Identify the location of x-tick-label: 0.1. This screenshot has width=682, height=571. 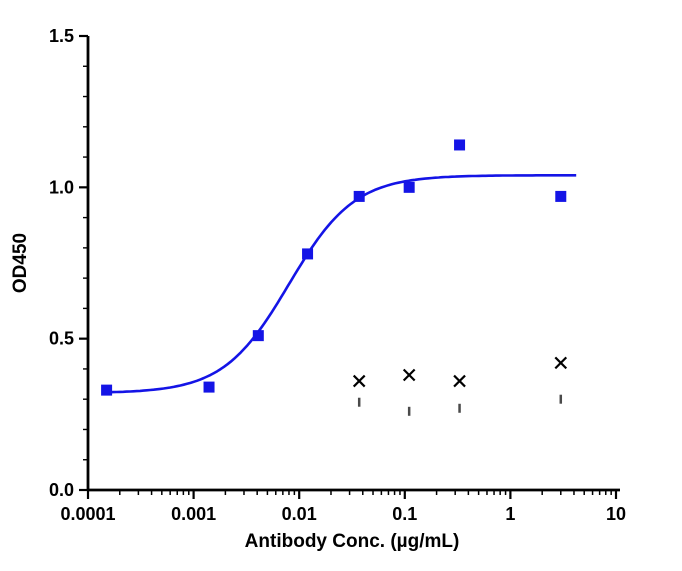
(404, 514).